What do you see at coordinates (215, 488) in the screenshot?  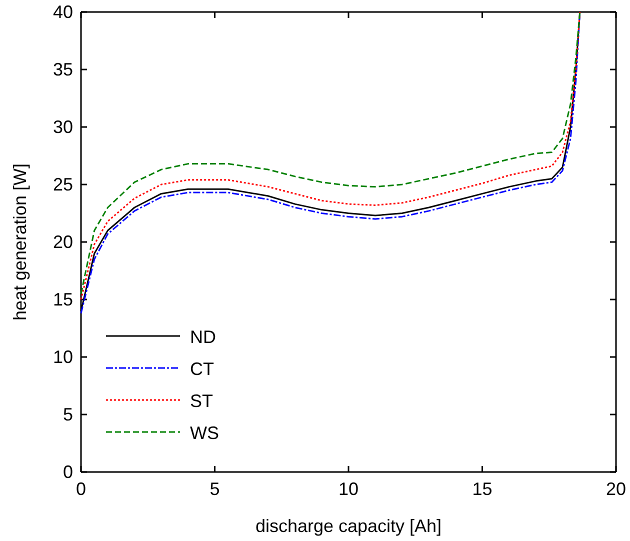 I see `x-tick-label: 5` at bounding box center [215, 488].